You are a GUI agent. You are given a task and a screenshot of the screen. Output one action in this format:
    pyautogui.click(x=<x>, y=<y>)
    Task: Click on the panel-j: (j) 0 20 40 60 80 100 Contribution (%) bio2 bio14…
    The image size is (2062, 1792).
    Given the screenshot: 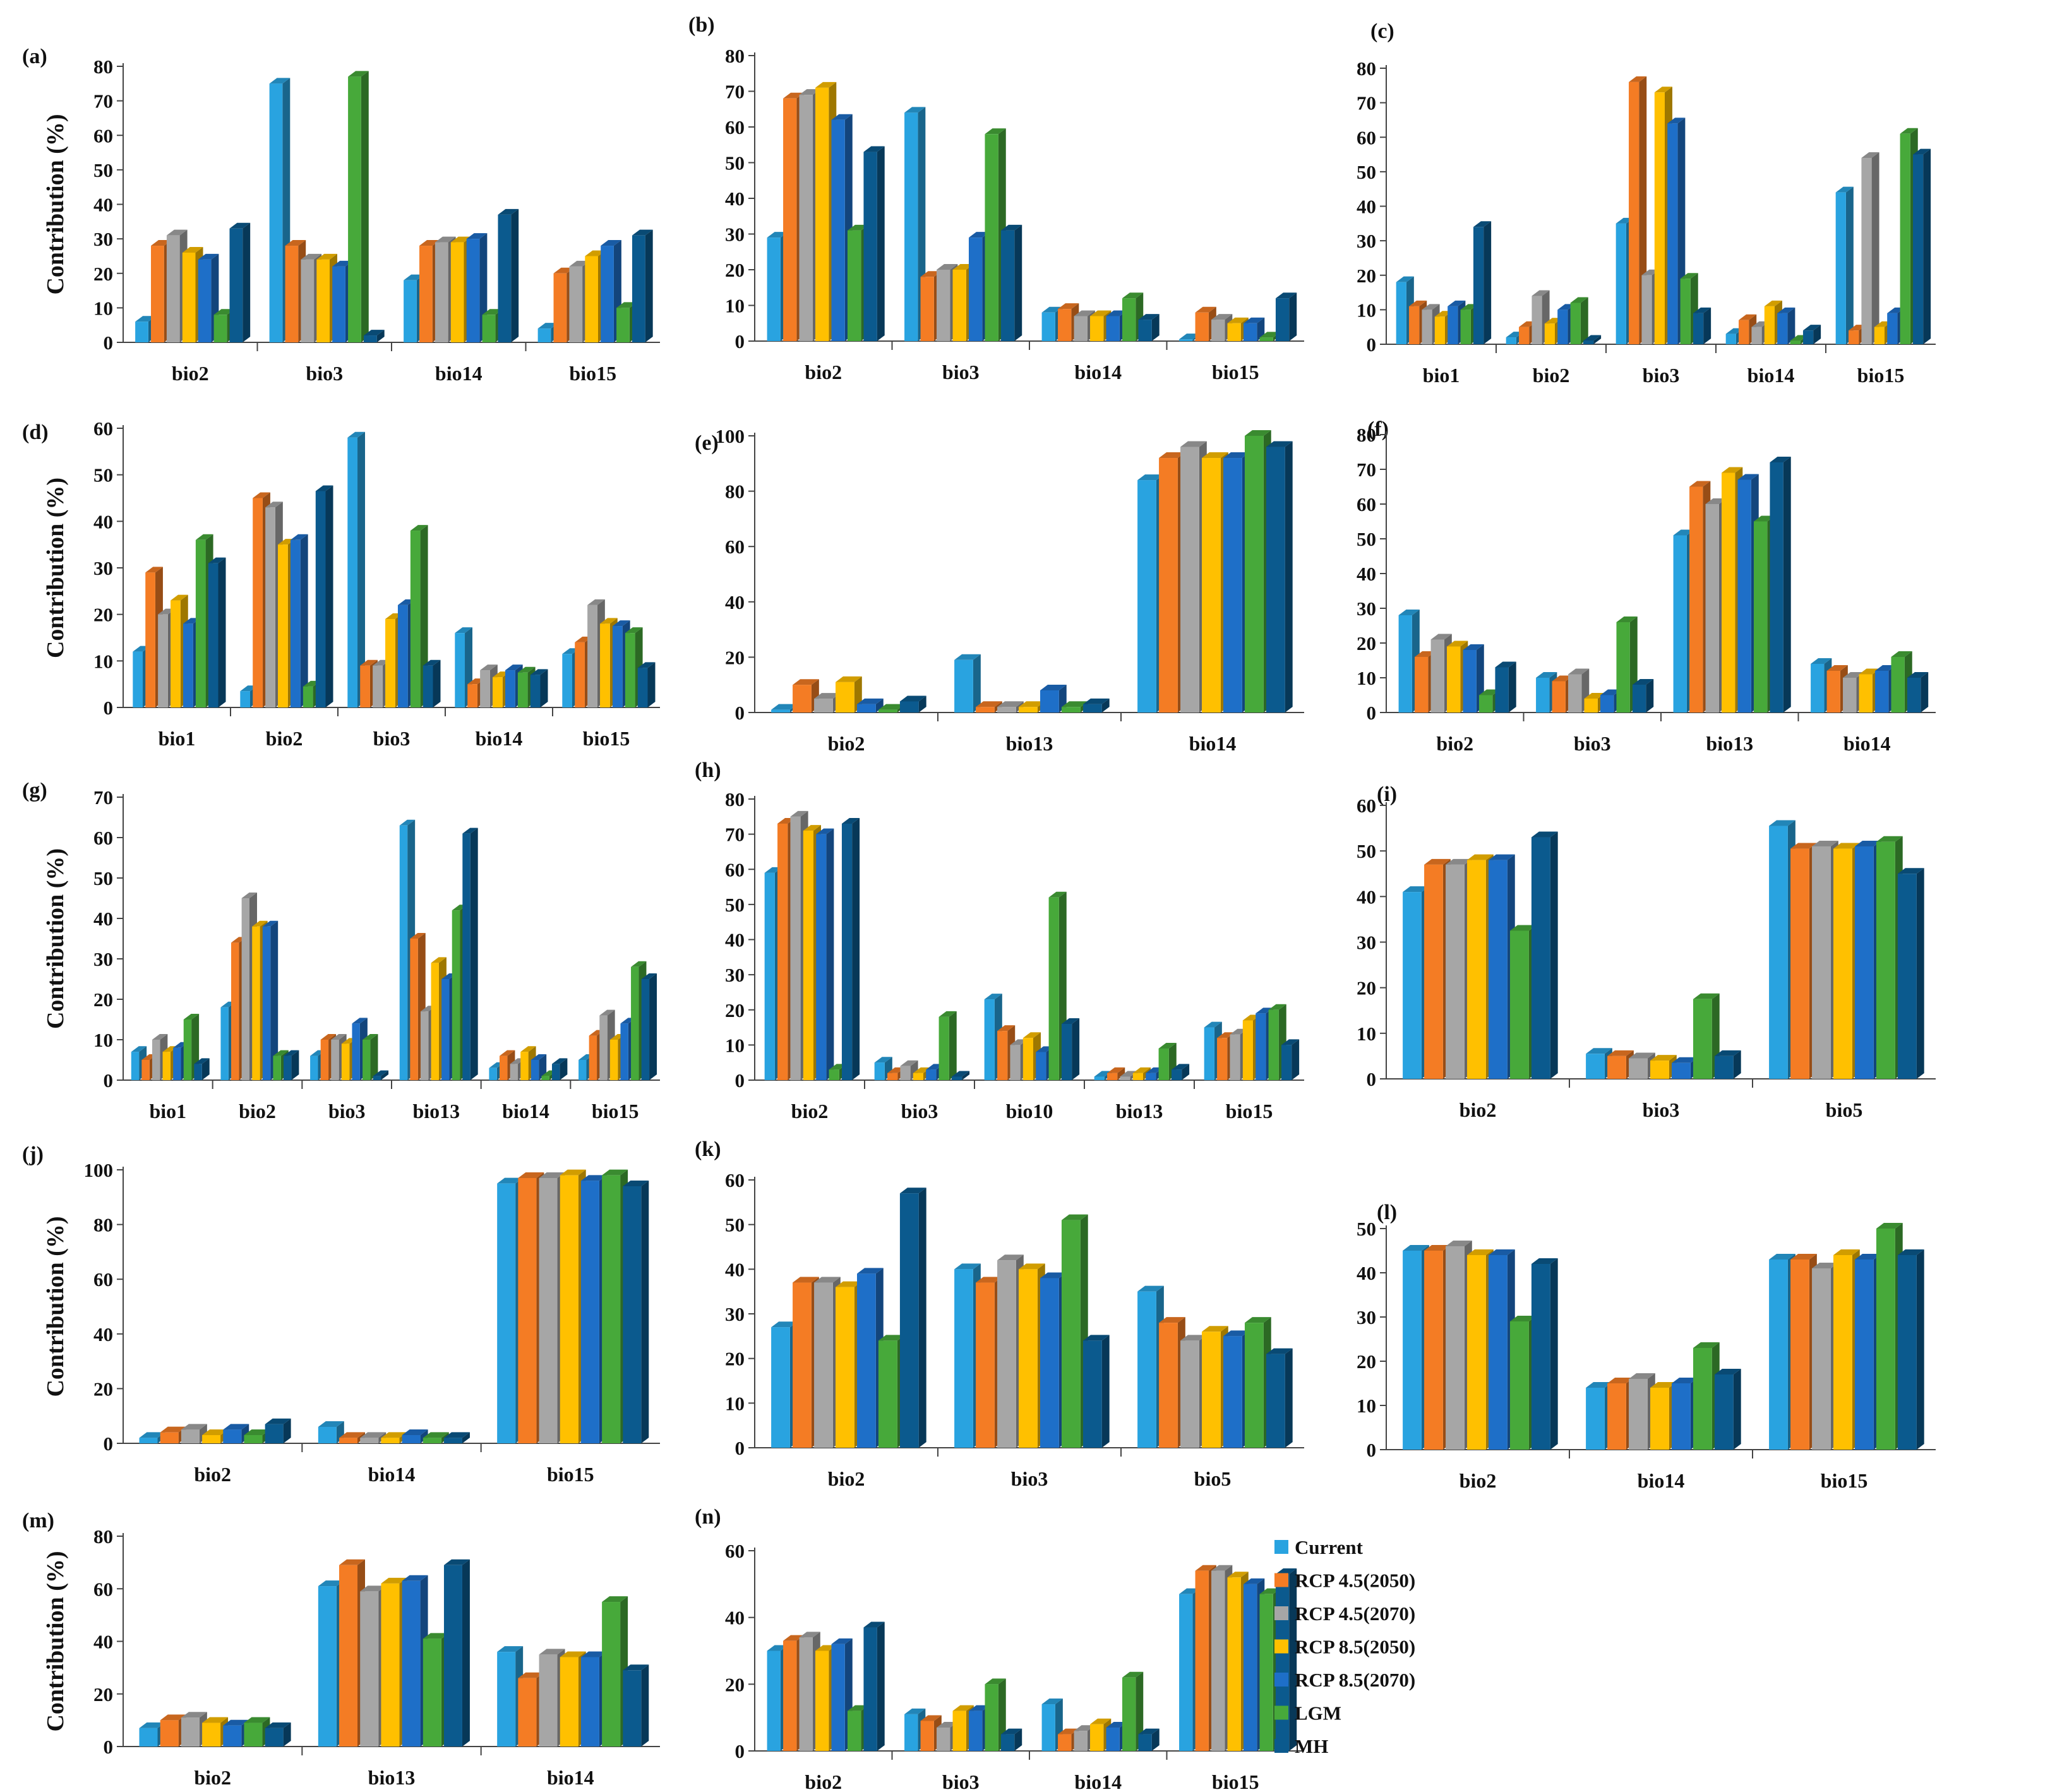 What is the action you would take?
    pyautogui.click(x=341, y=1314)
    